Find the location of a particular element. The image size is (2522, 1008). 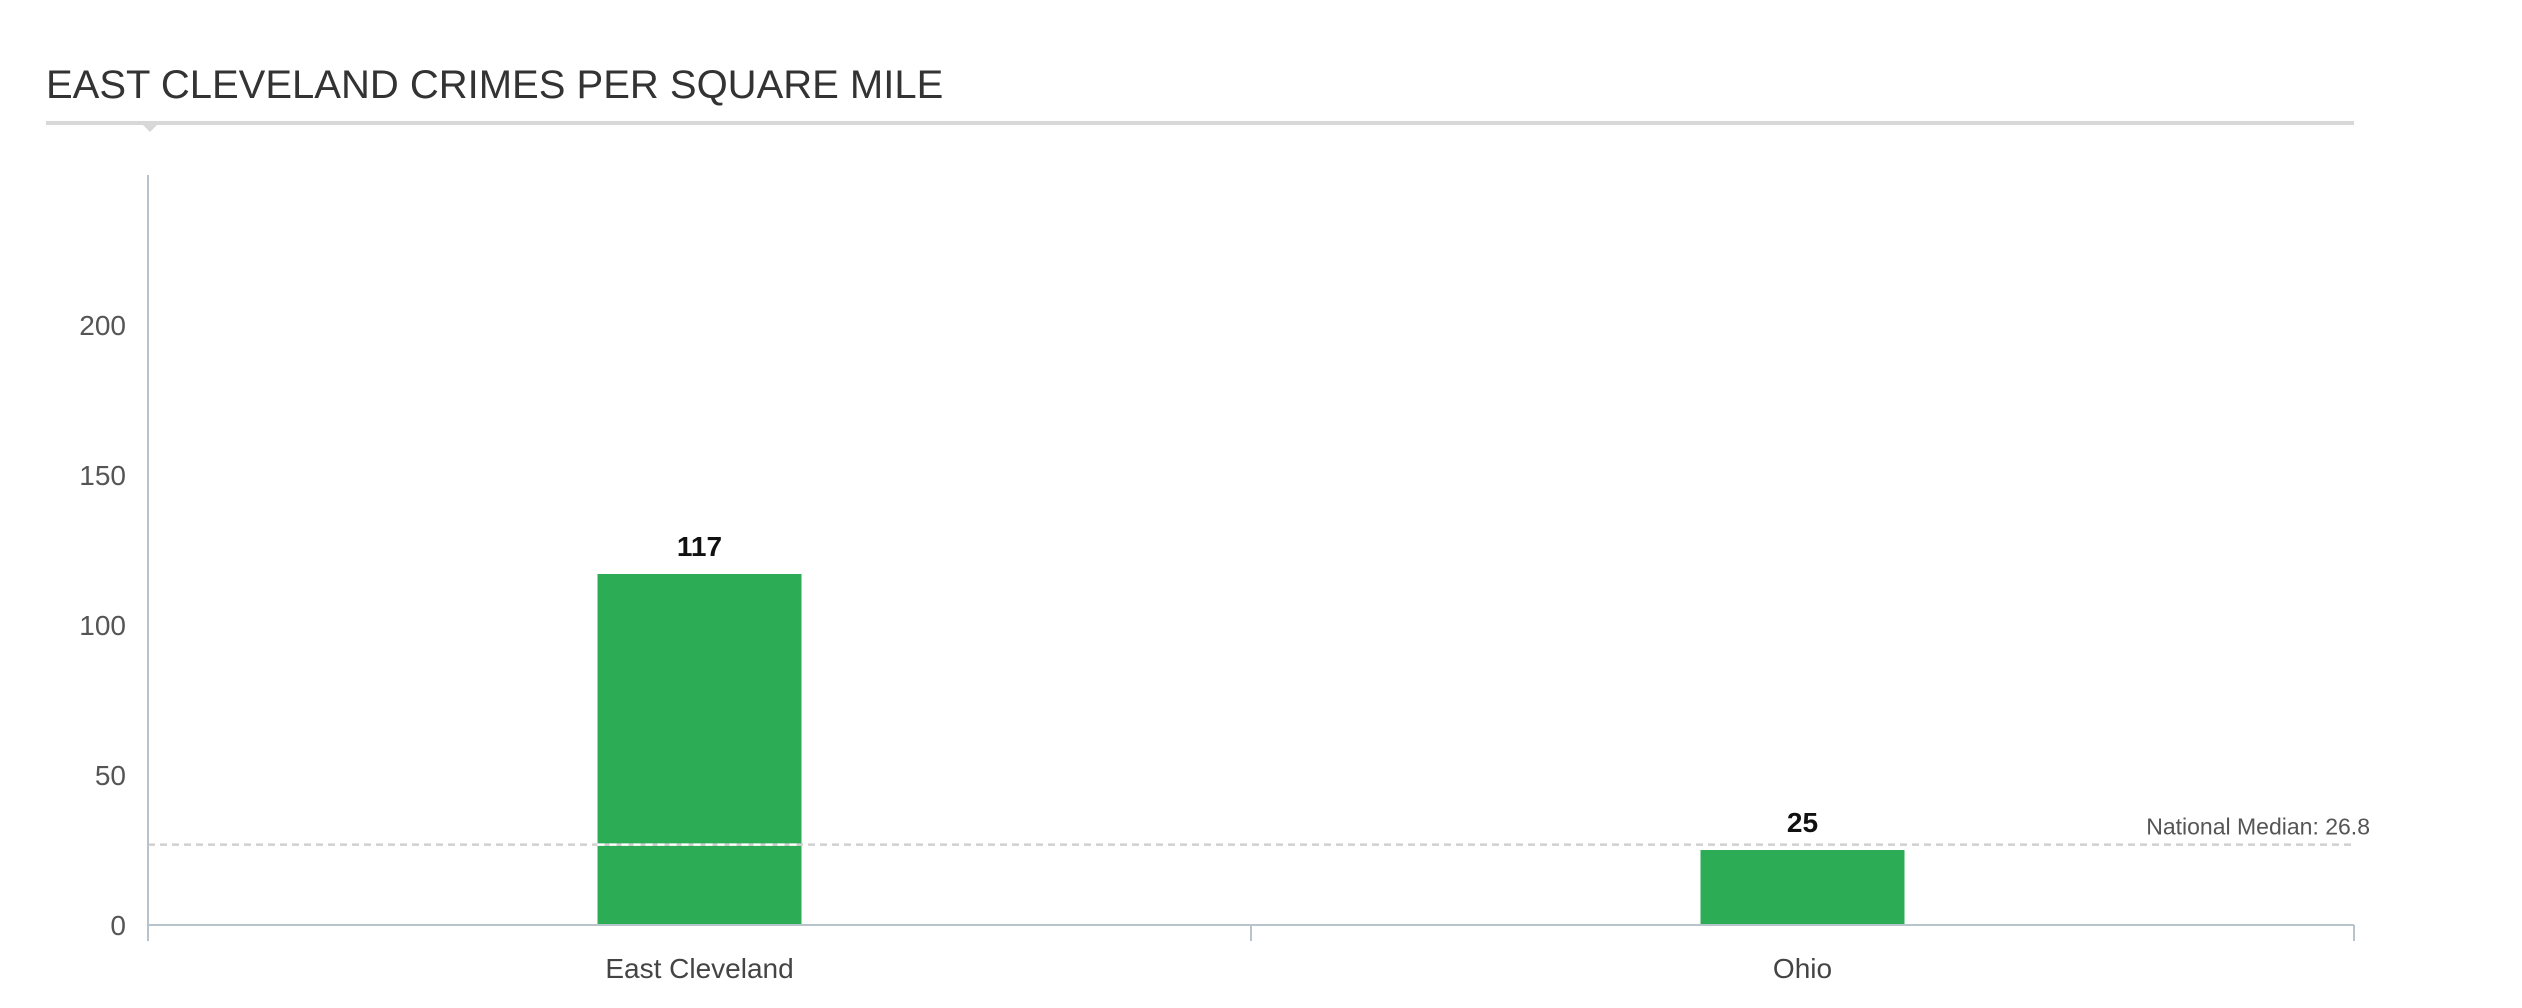

chart-title: EAST CLEVELAND CRIMES PER SQUARE MILE is located at coordinates (495, 85).